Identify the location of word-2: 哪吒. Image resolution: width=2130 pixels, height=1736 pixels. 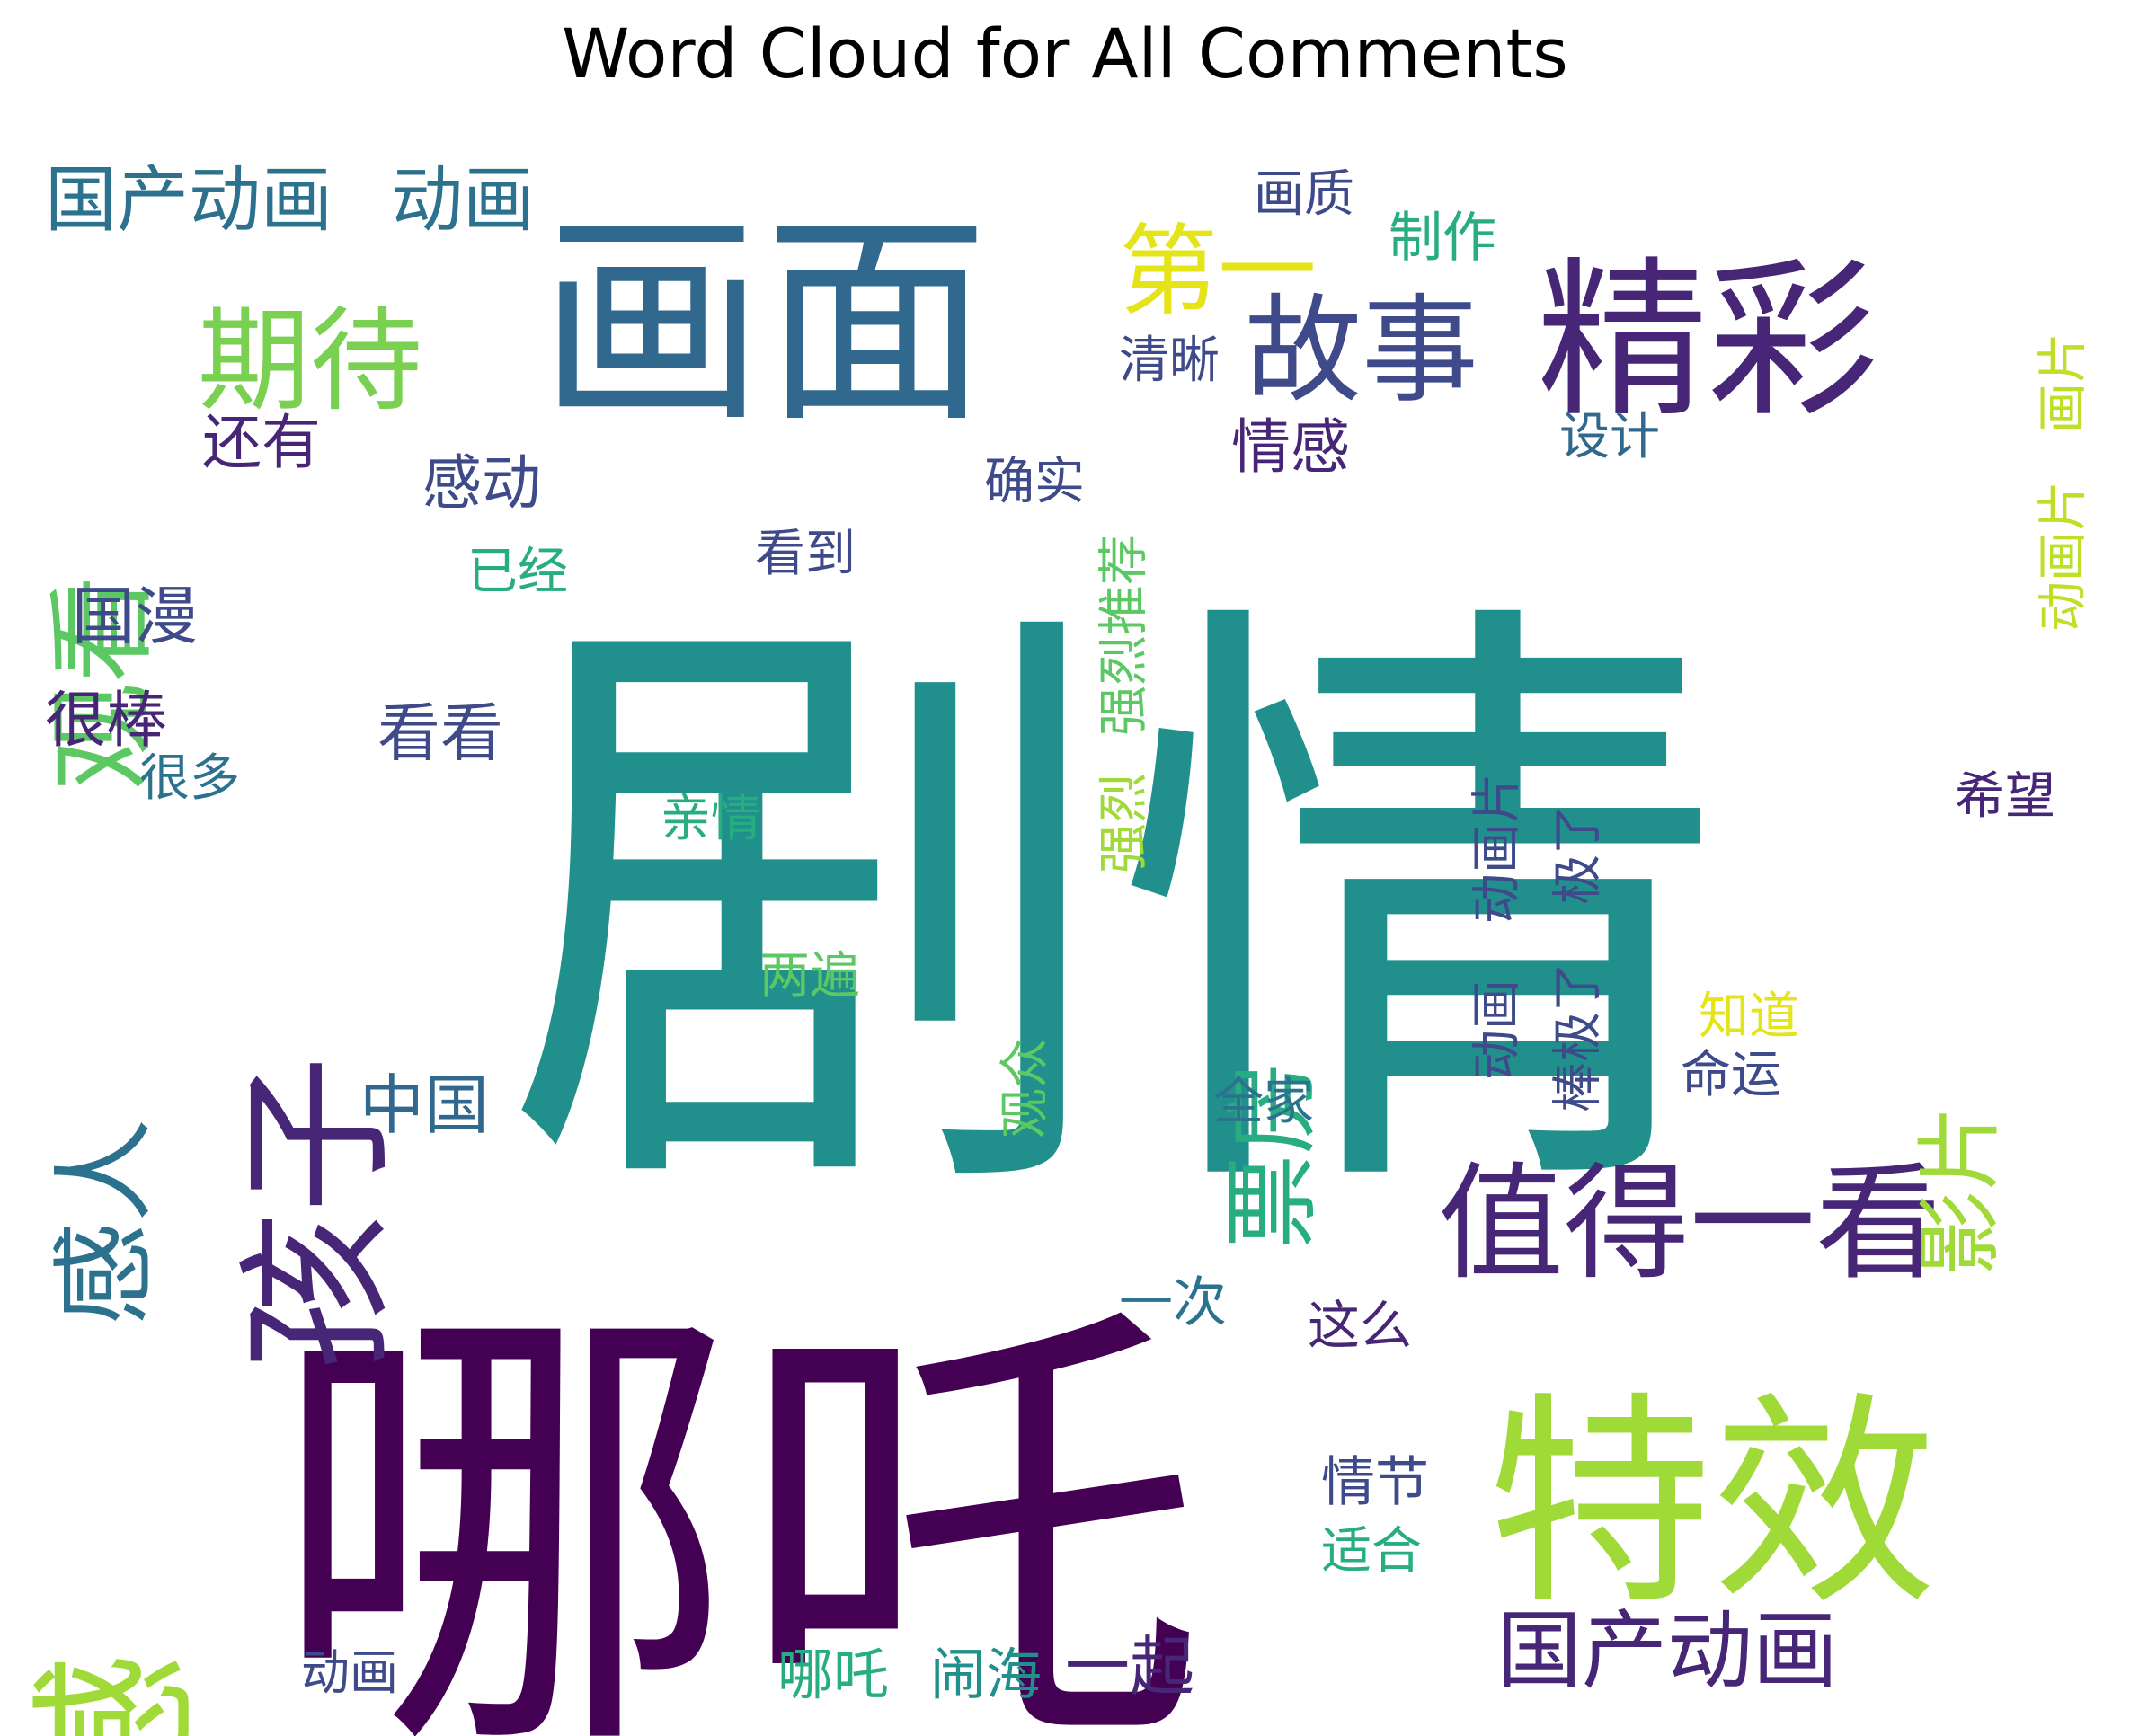
(737, 1500).